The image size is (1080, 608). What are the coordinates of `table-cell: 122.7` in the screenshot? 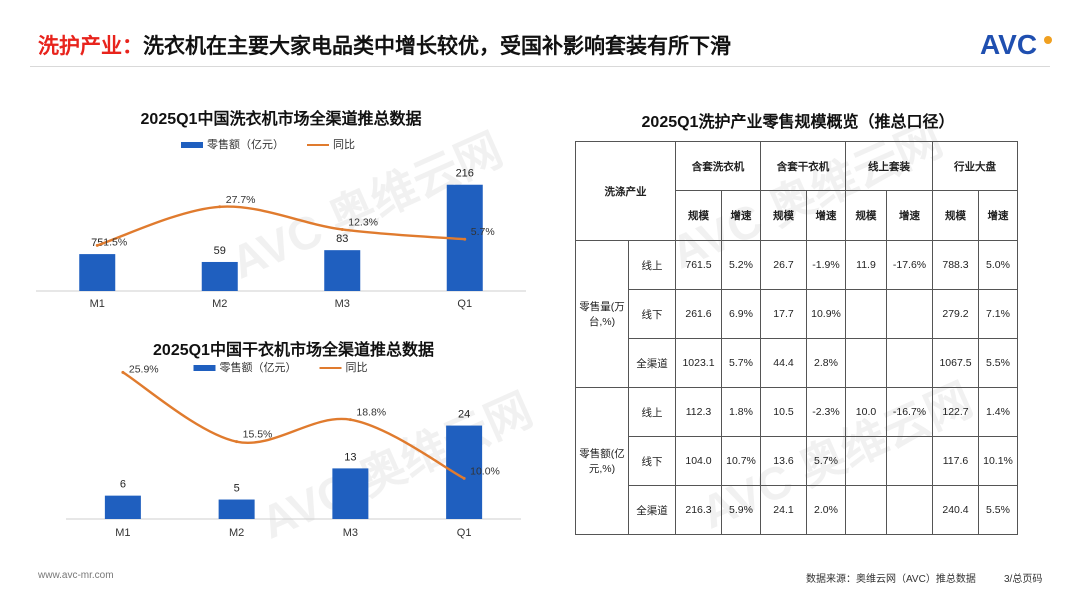 It's located at (955, 412).